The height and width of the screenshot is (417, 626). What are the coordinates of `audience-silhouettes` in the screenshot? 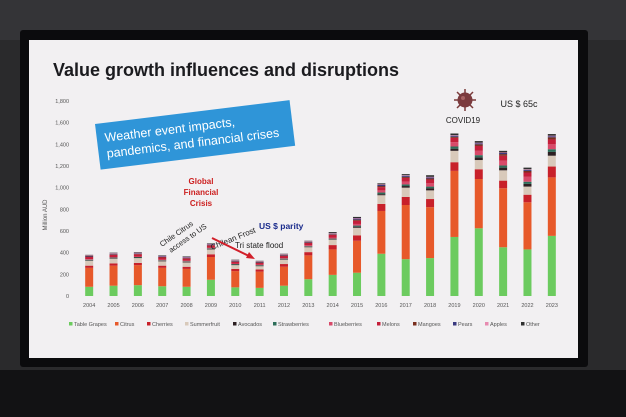 It's located at (313, 393).